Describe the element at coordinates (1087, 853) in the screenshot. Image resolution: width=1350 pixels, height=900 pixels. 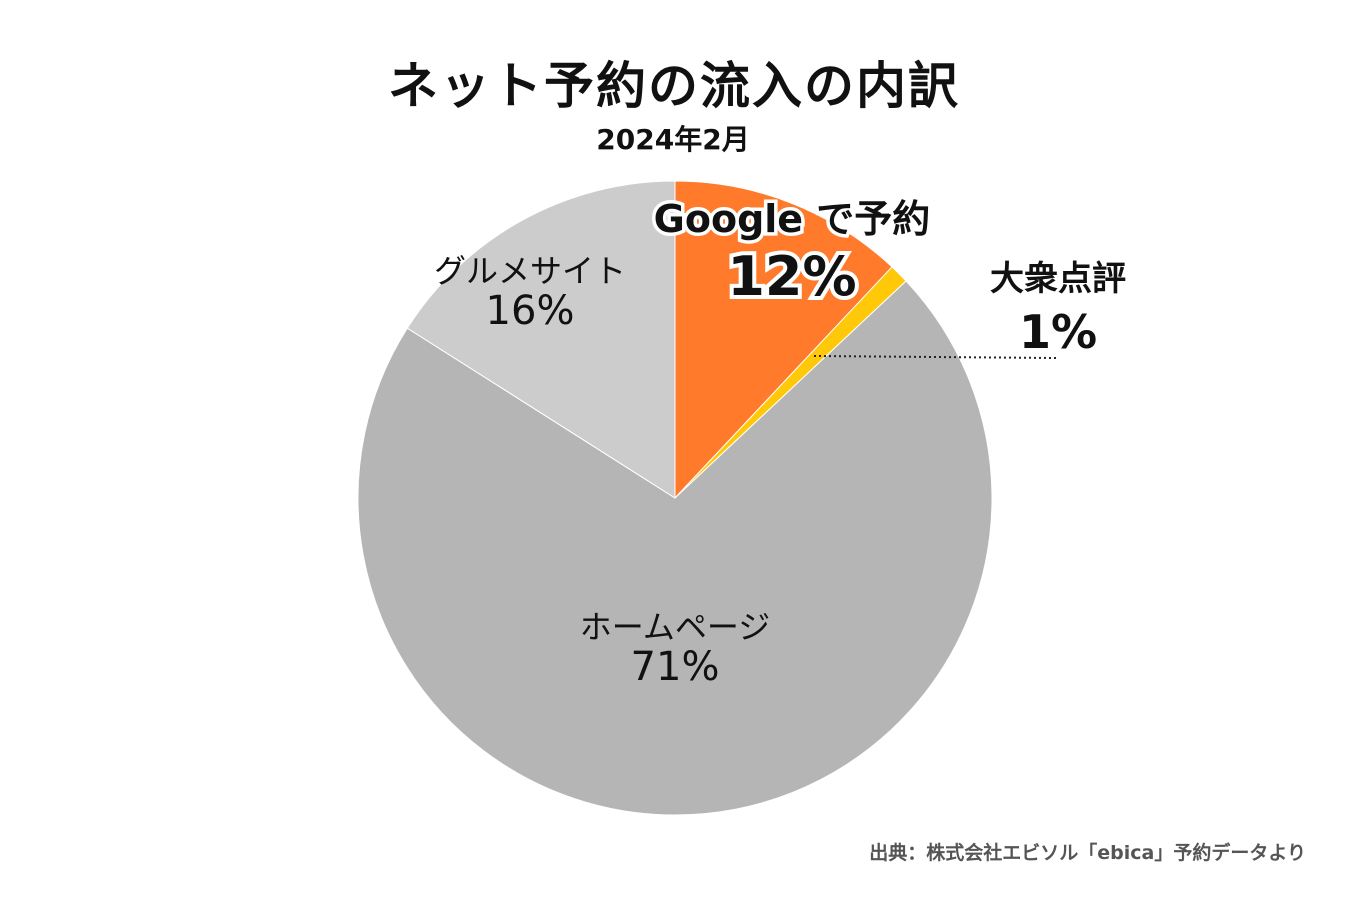
I see `source-note: 出典：株式会社エビソル「ebica」予約データより` at that location.